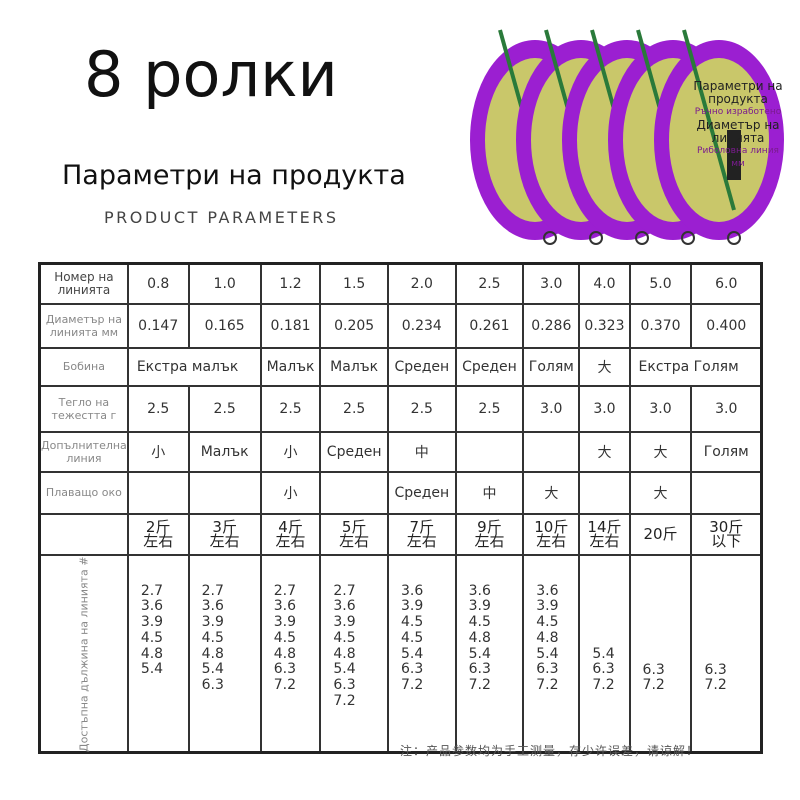 This screenshot has height=800, width=800. Describe the element at coordinates (660, 325) in the screenshot. I see `table-cell: 0.370` at that location.